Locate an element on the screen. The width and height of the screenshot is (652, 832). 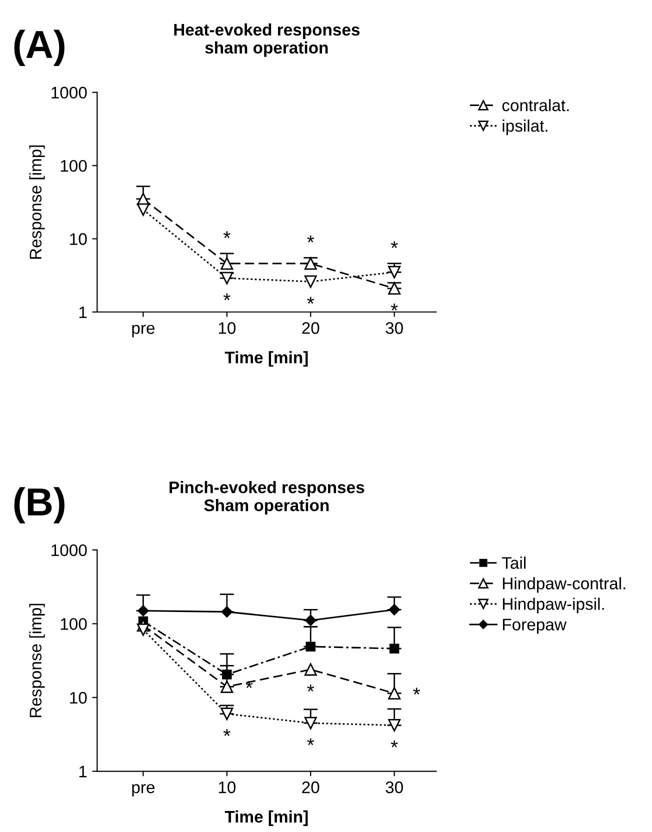
legend-label: Forepaw is located at coordinates (535, 626).